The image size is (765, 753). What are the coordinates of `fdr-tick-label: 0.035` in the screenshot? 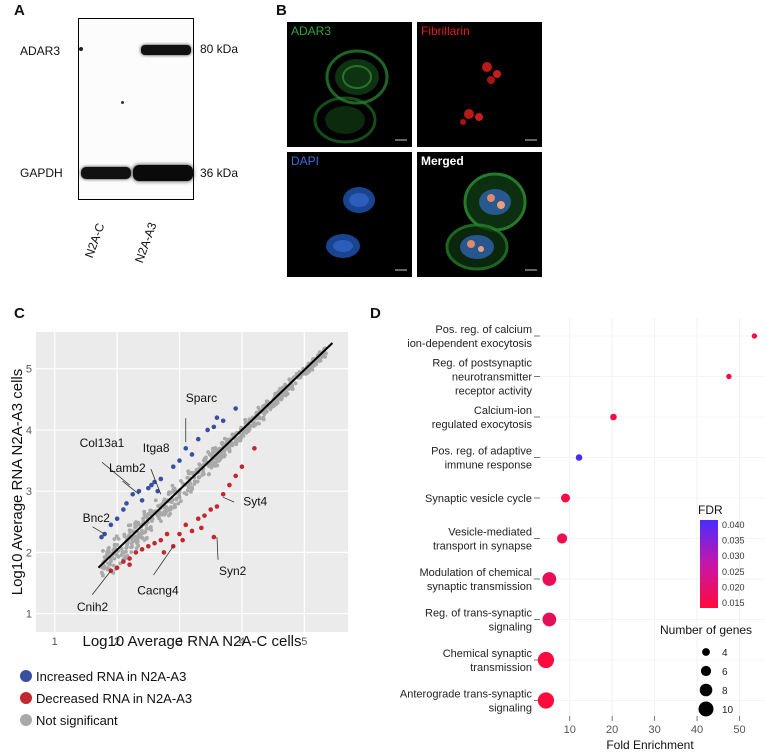 It's located at (733, 541).